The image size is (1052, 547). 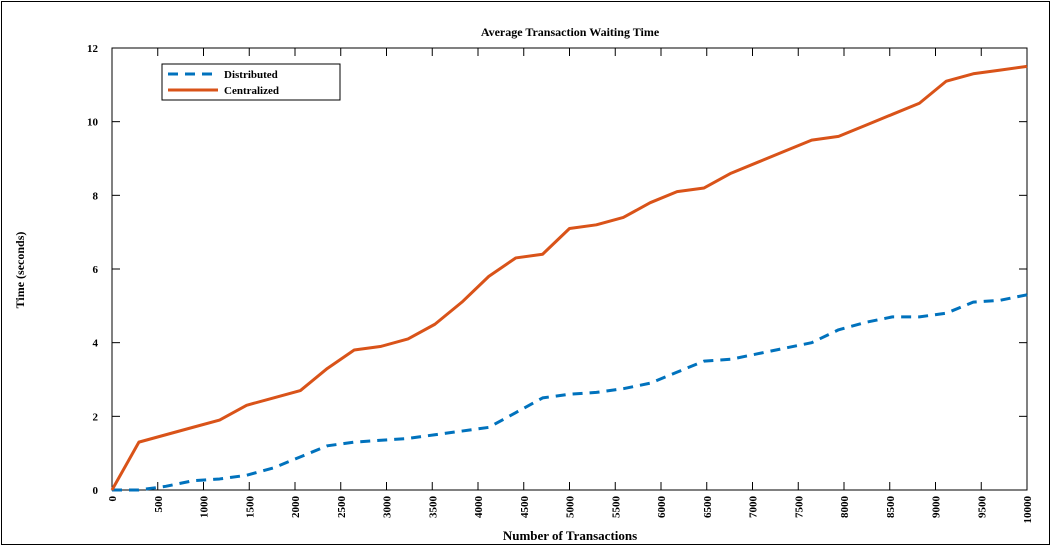 What do you see at coordinates (845, 507) in the screenshot?
I see `x-tick-label: 8000` at bounding box center [845, 507].